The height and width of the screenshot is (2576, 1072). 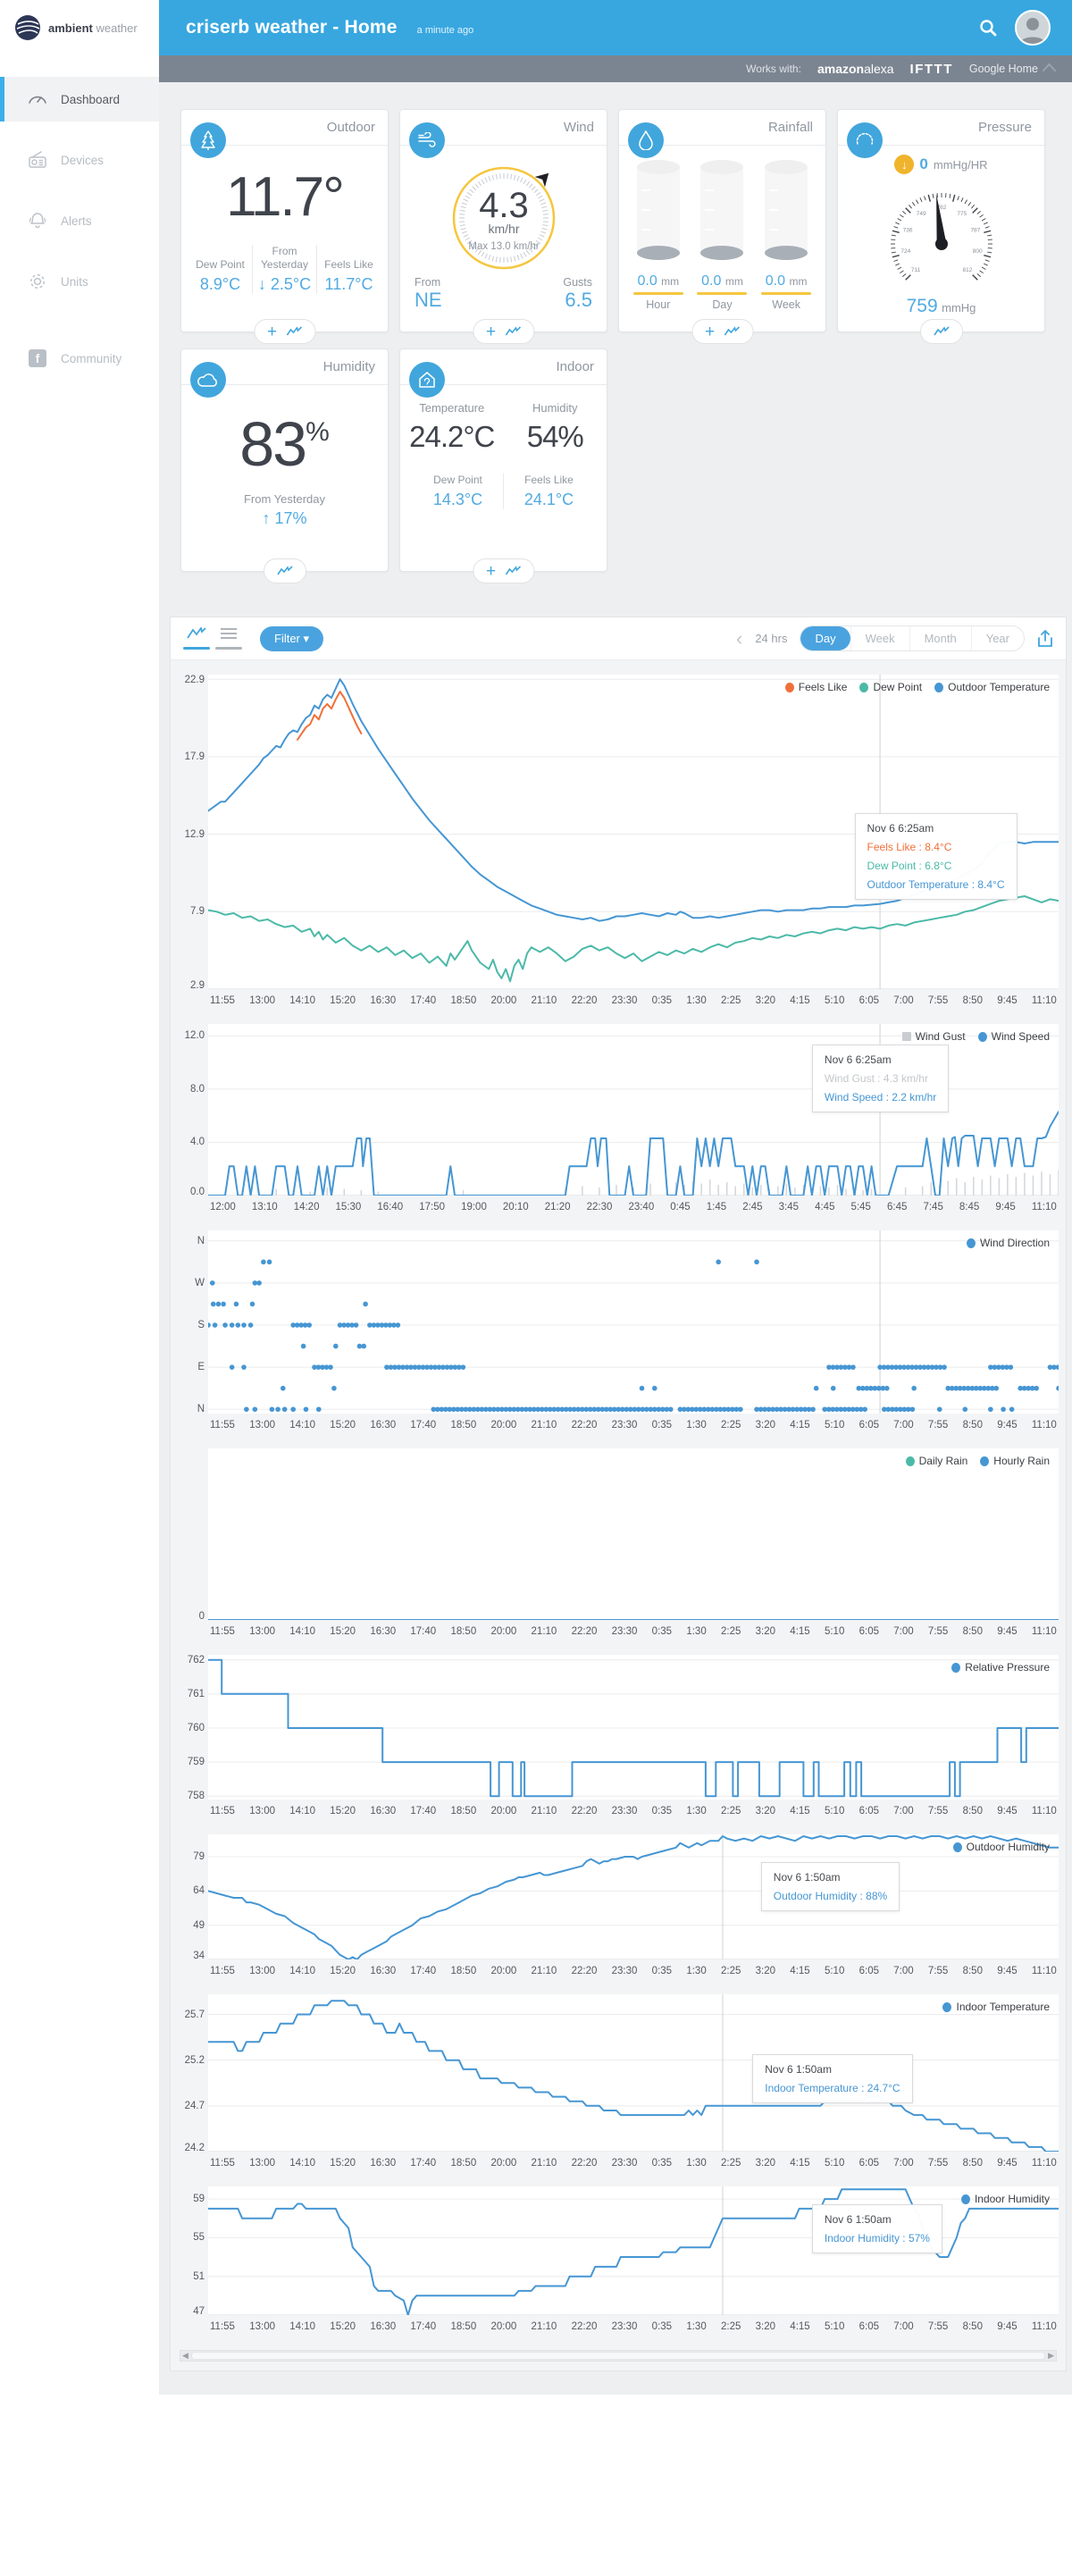 What do you see at coordinates (938, 2326) in the screenshot?
I see `x-tick-label: 7:55` at bounding box center [938, 2326].